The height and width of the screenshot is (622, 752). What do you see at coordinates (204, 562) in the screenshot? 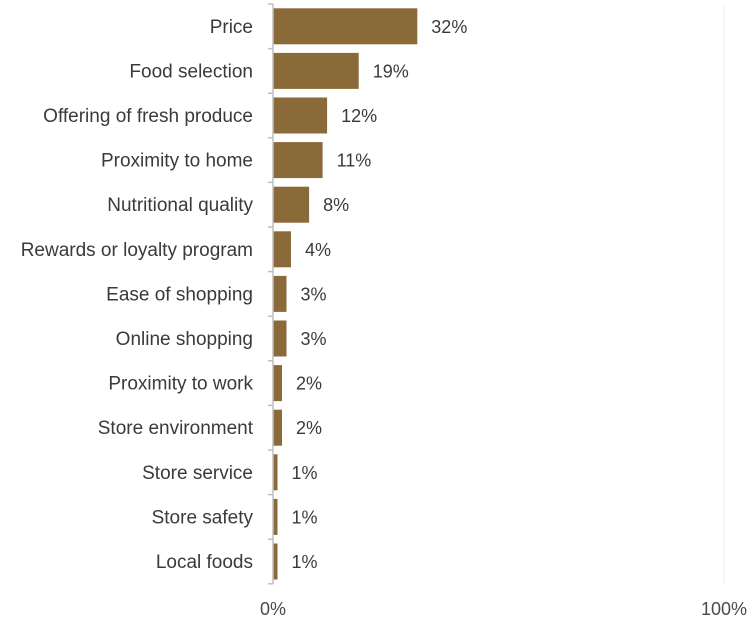
I see `category-label: Local foods` at bounding box center [204, 562].